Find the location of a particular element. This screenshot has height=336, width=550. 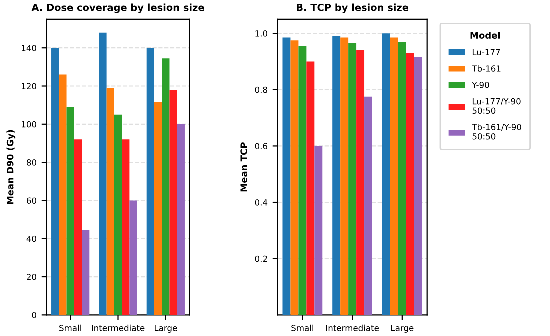

y-tick-label: 40 is located at coordinates (31, 239).